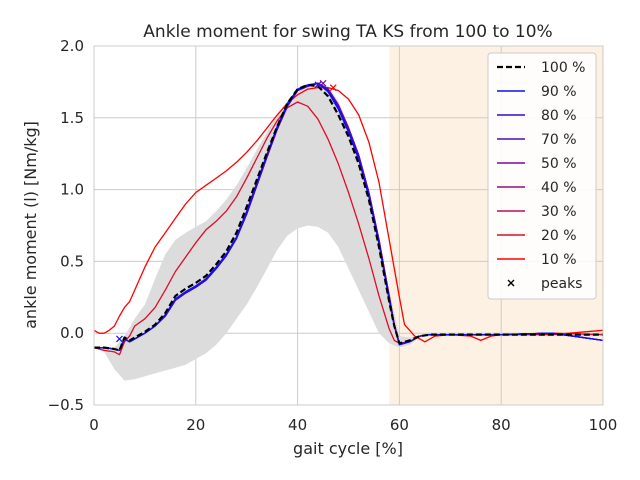 This screenshot has width=640, height=480. I want to click on legend-peak-marker, so click(511, 283).